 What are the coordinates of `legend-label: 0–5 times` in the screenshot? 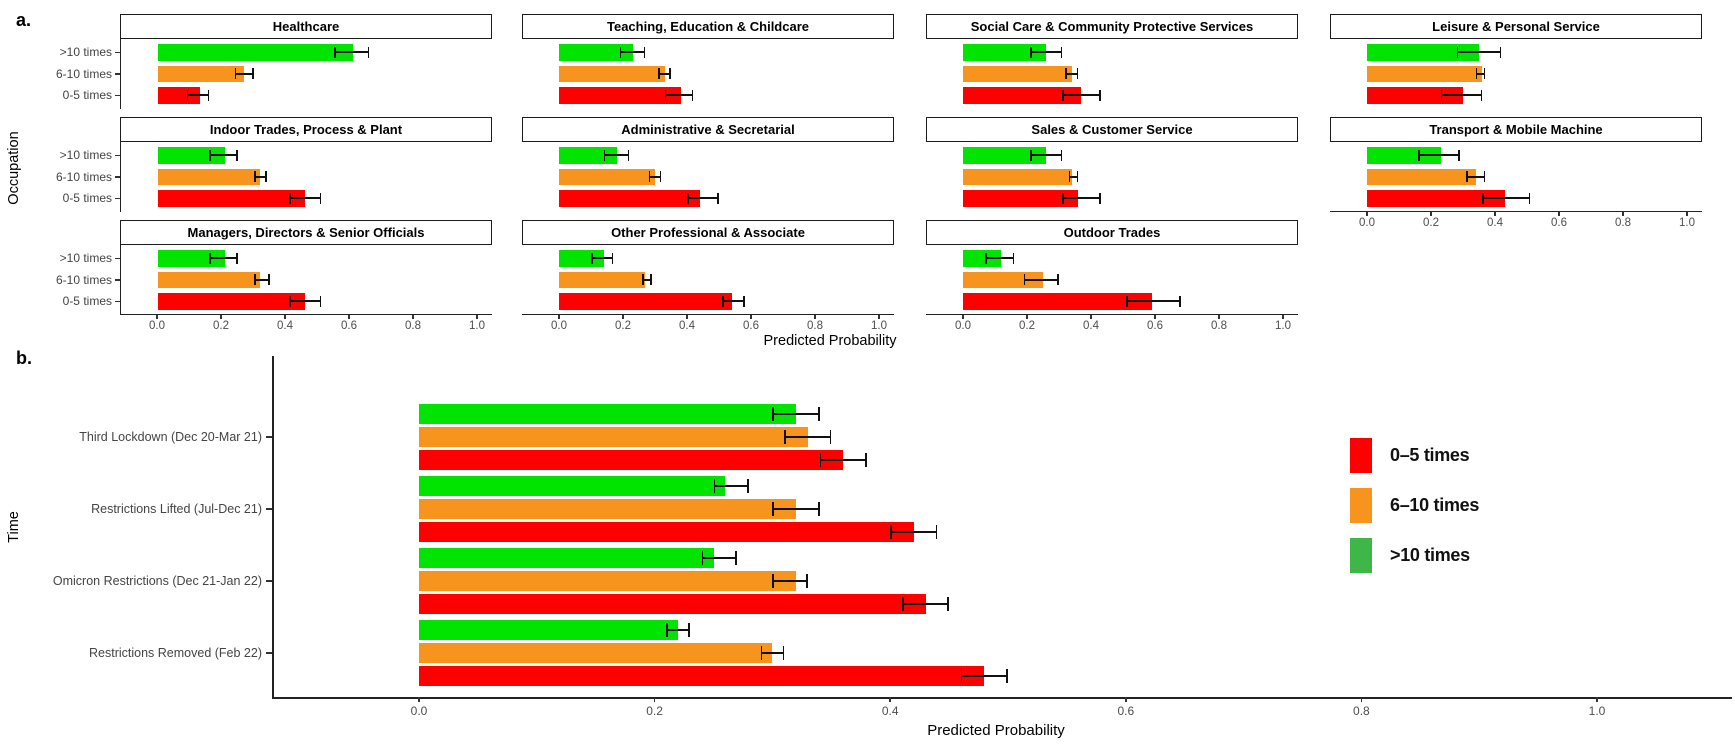 It's located at (1430, 455).